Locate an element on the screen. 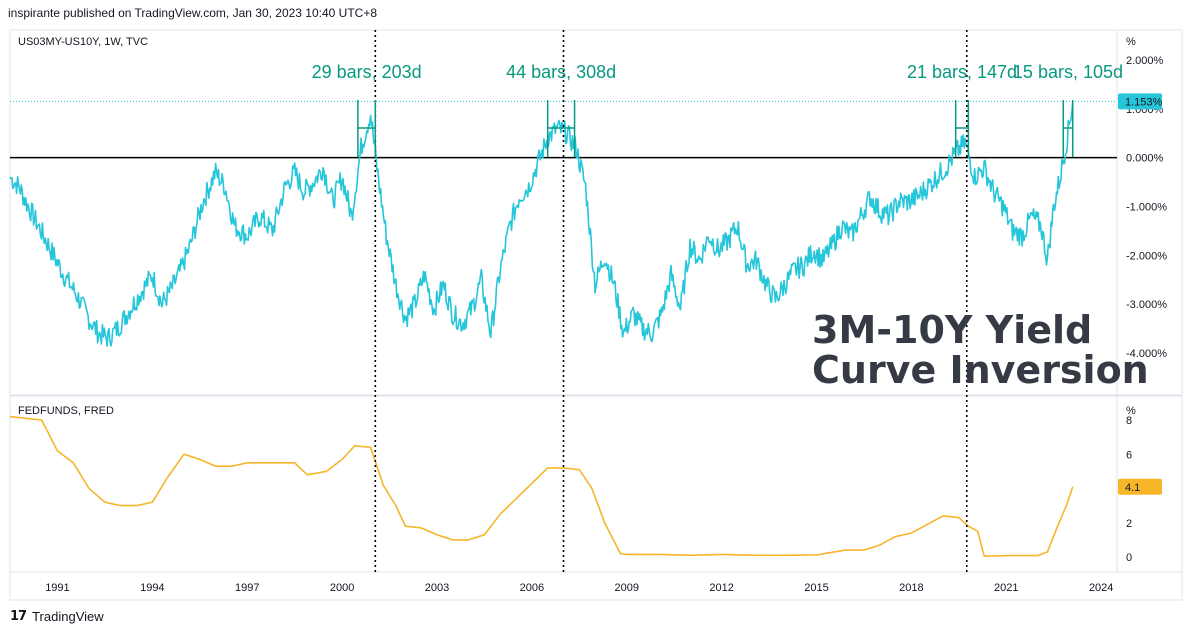  footer-brand: 17 TradingView is located at coordinates (57, 616).